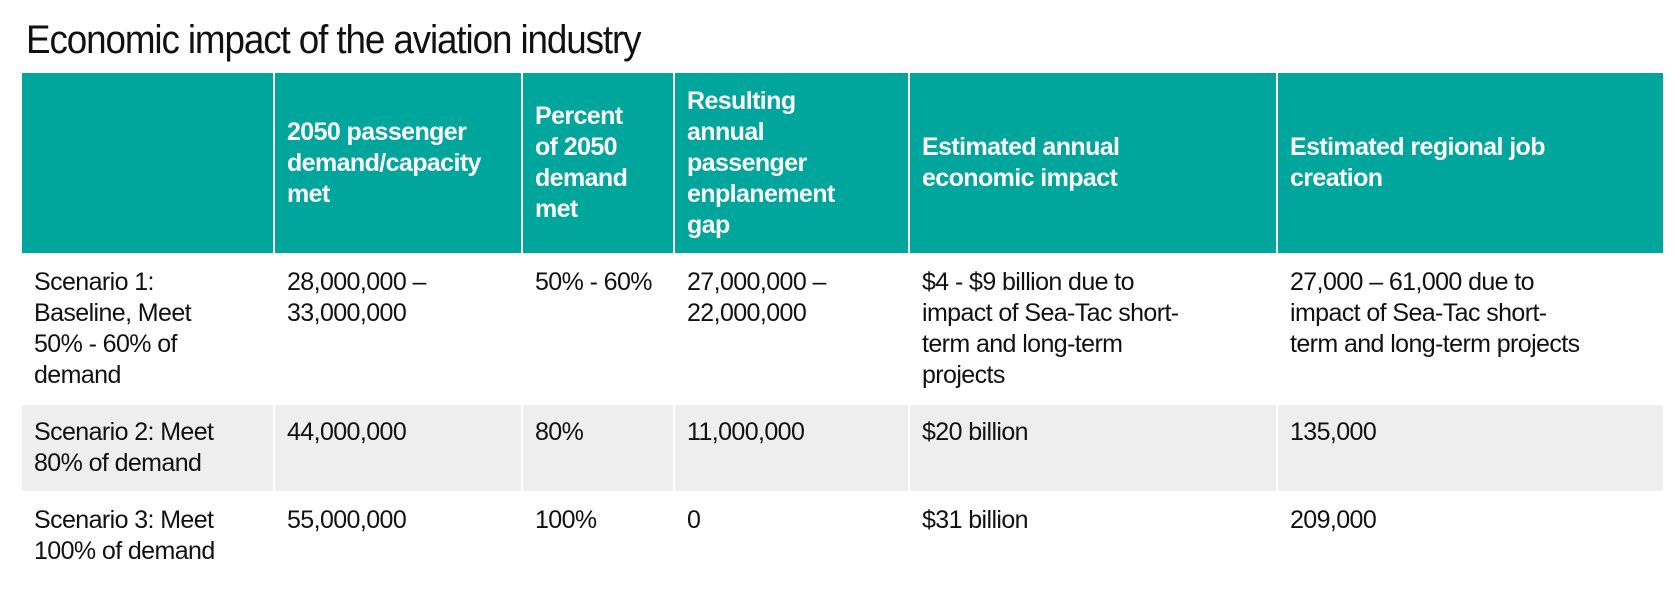 The image size is (1676, 592). What do you see at coordinates (598, 164) in the screenshot?
I see `header-percent-met: Percent of 2050 demand met` at bounding box center [598, 164].